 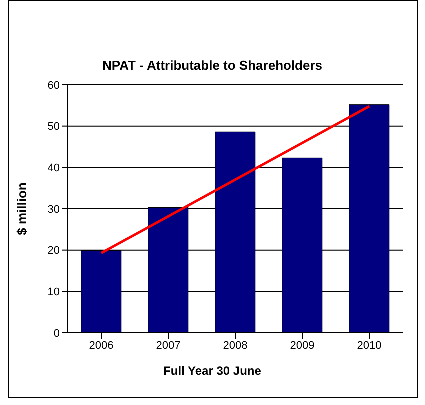 I want to click on x-tick-label: 2009, so click(x=302, y=346).